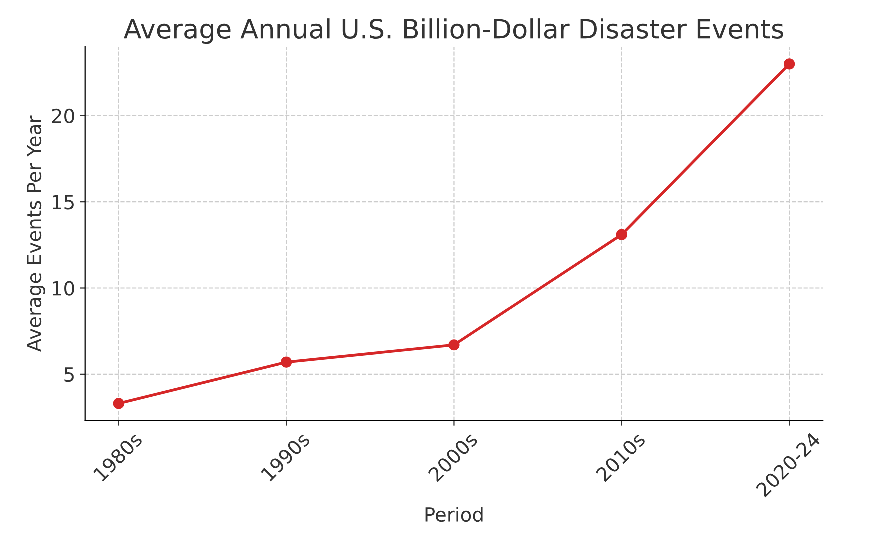  What do you see at coordinates (63, 116) in the screenshot?
I see `y-tick-label: 20` at bounding box center [63, 116].